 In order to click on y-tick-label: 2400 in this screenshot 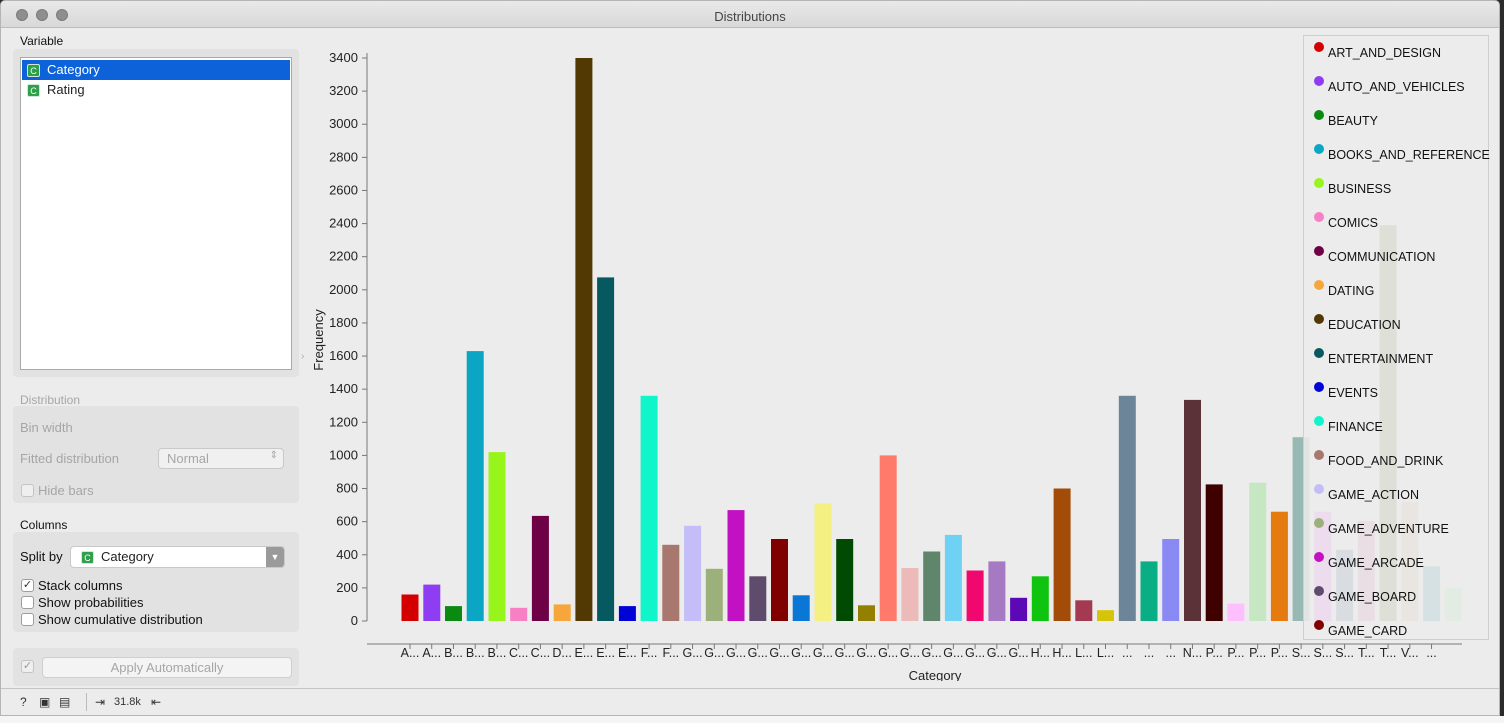, I will do `click(343, 223)`.